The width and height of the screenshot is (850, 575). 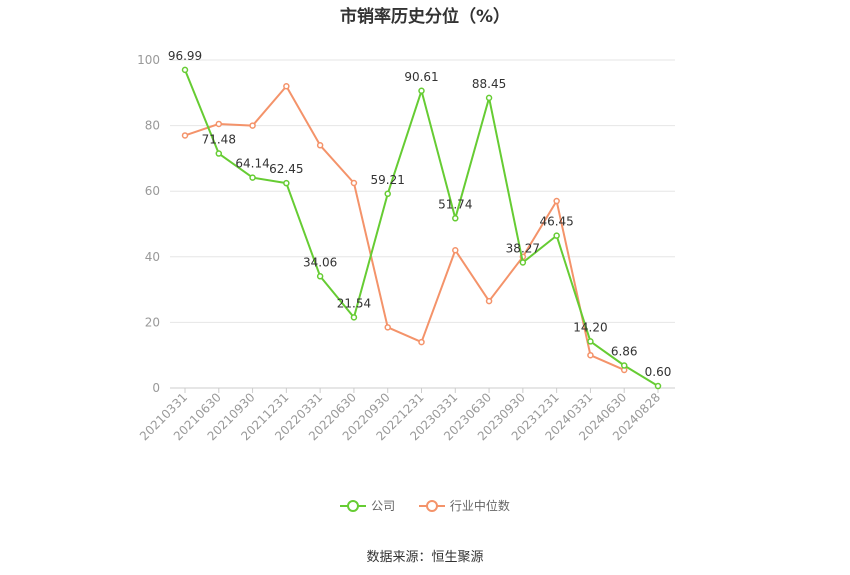 I want to click on legend-label-company: 公司, so click(x=383, y=506).